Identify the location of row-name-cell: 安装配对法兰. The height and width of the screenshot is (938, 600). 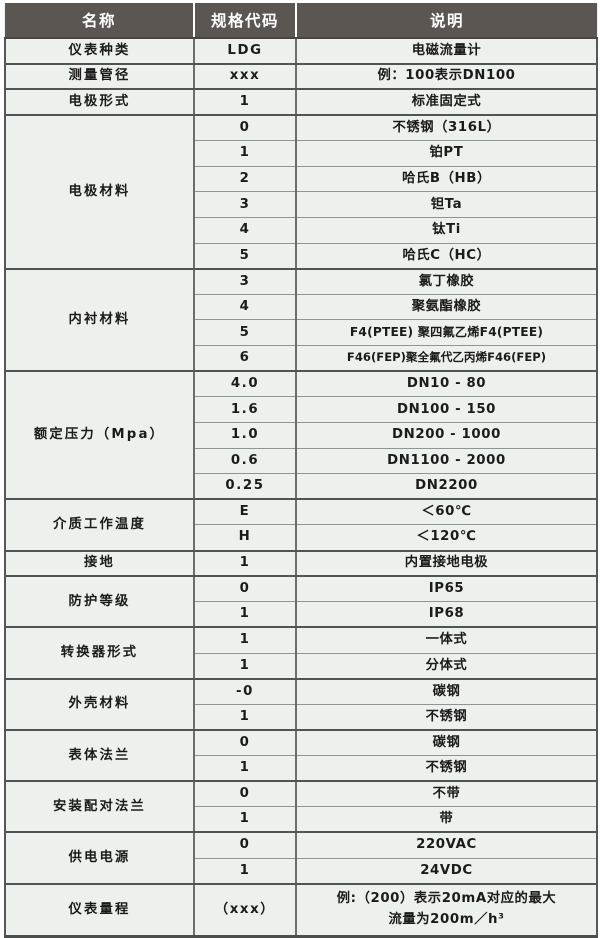
(99, 807).